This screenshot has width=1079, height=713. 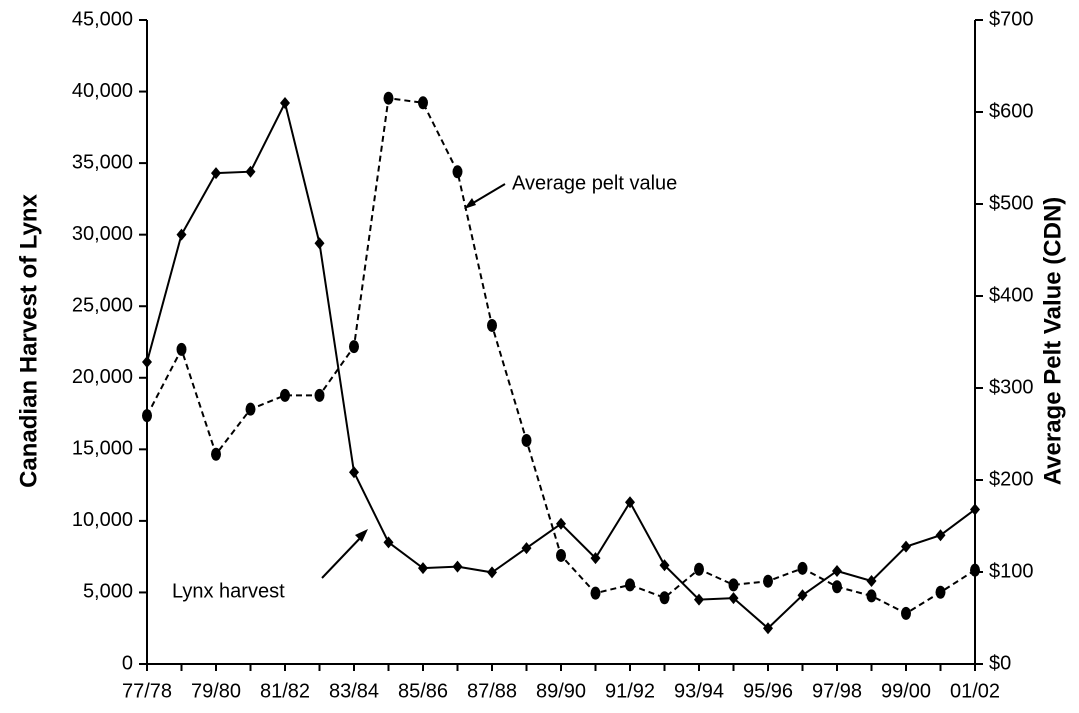 What do you see at coordinates (216, 691) in the screenshot?
I see `x-tick-label: 79/80` at bounding box center [216, 691].